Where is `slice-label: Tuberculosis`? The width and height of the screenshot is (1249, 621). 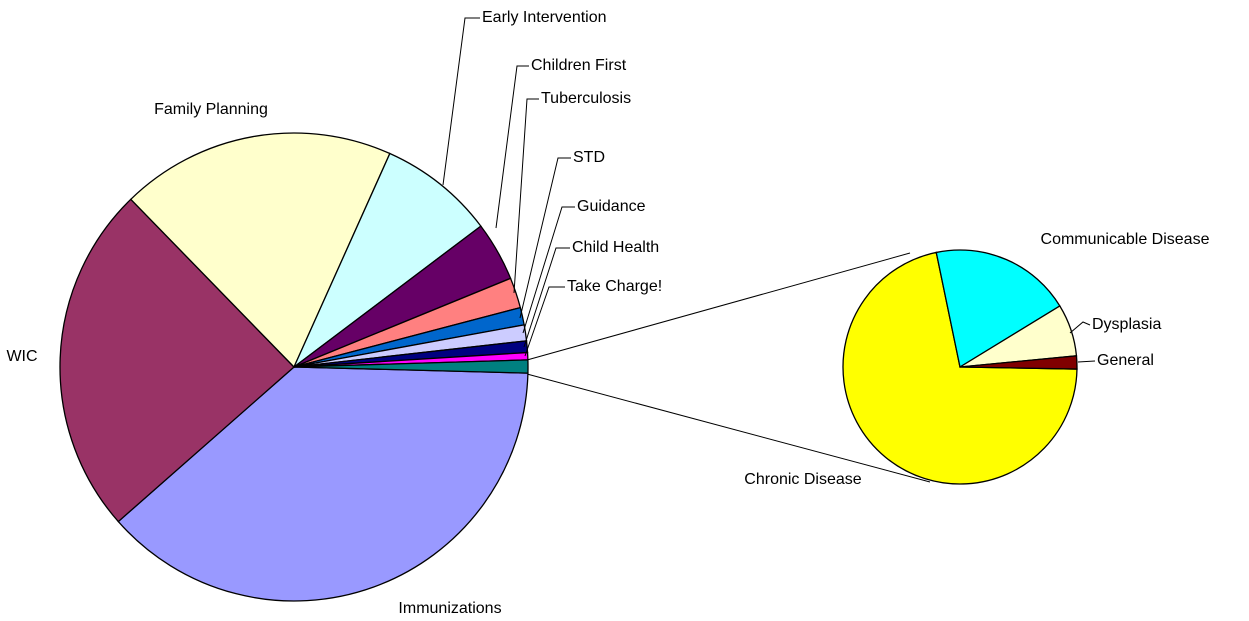 slice-label: Tuberculosis is located at coordinates (586, 98).